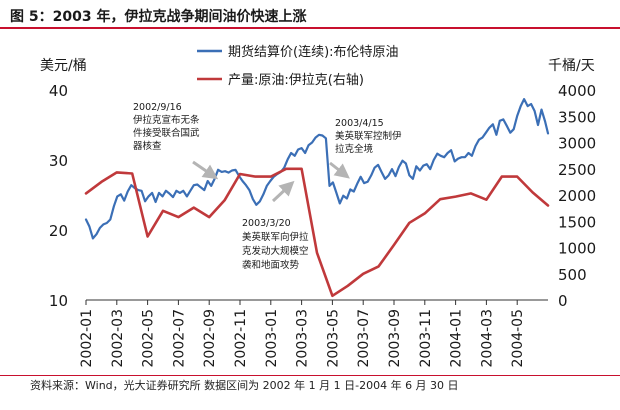 The height and width of the screenshot is (410, 620). Describe the element at coordinates (487, 338) in the screenshot. I see `x-tick-label: 2004-03` at that location.